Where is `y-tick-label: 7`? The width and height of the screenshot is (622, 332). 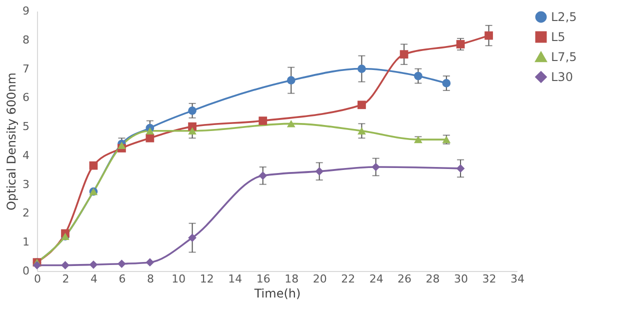
y-tick-label: 7 is located at coordinates (26, 69).